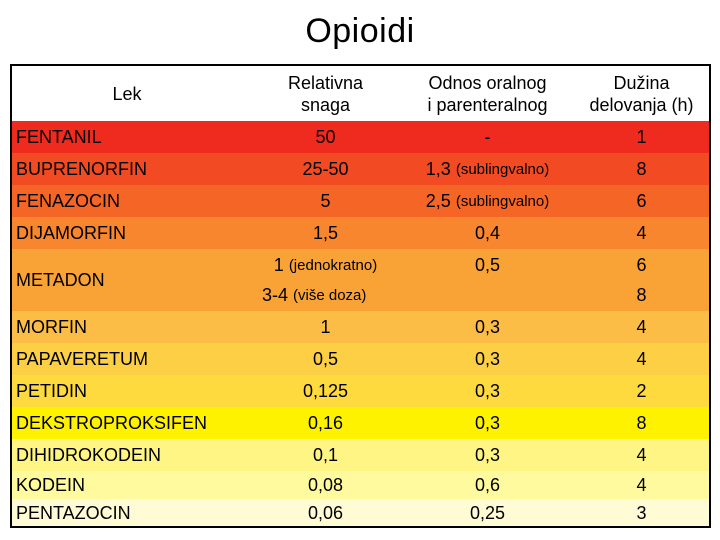 The width and height of the screenshot is (720, 540). What do you see at coordinates (360, 327) in the screenshot?
I see `table-row-morfin: MORFIN 1 0,3 4` at bounding box center [360, 327].